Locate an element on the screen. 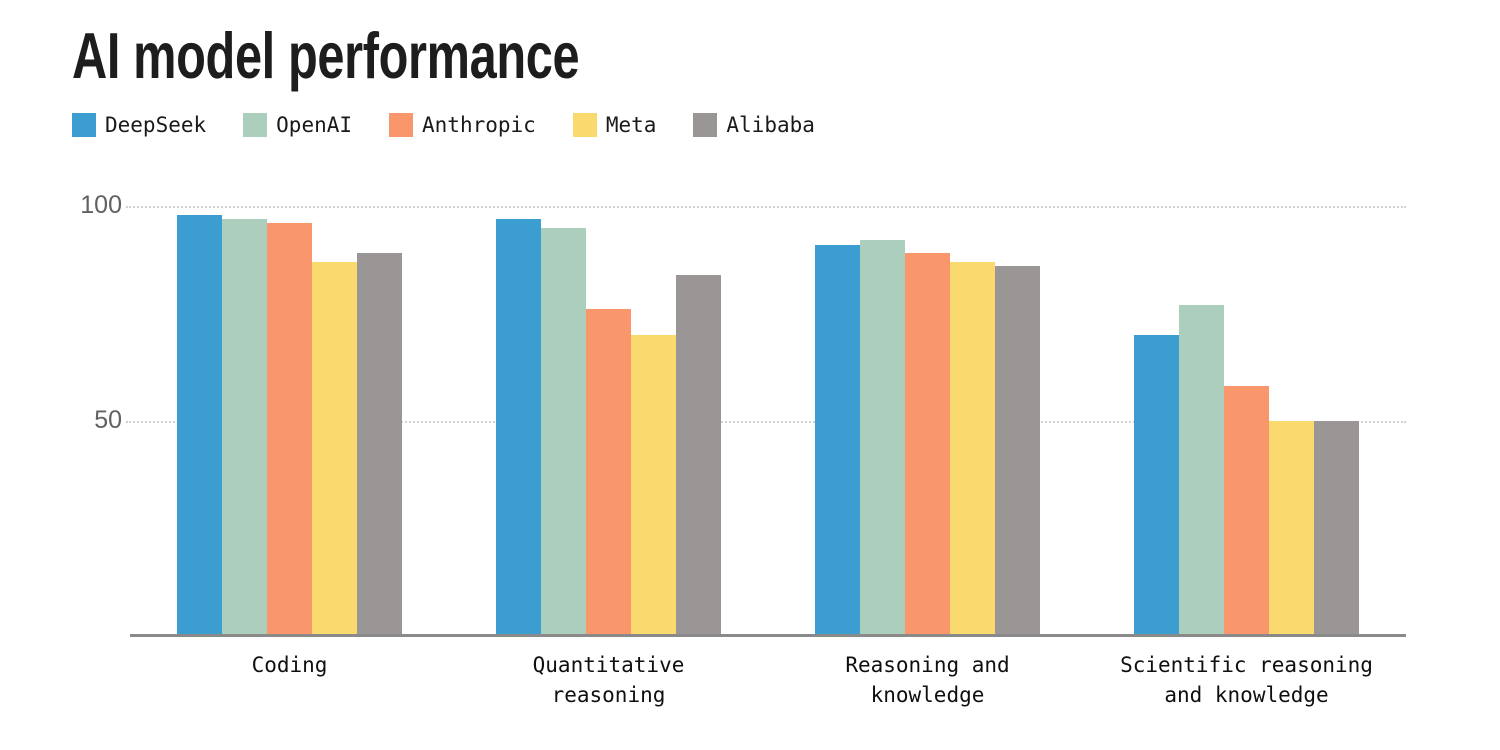  legend-label: Anthropic is located at coordinates (479, 125).